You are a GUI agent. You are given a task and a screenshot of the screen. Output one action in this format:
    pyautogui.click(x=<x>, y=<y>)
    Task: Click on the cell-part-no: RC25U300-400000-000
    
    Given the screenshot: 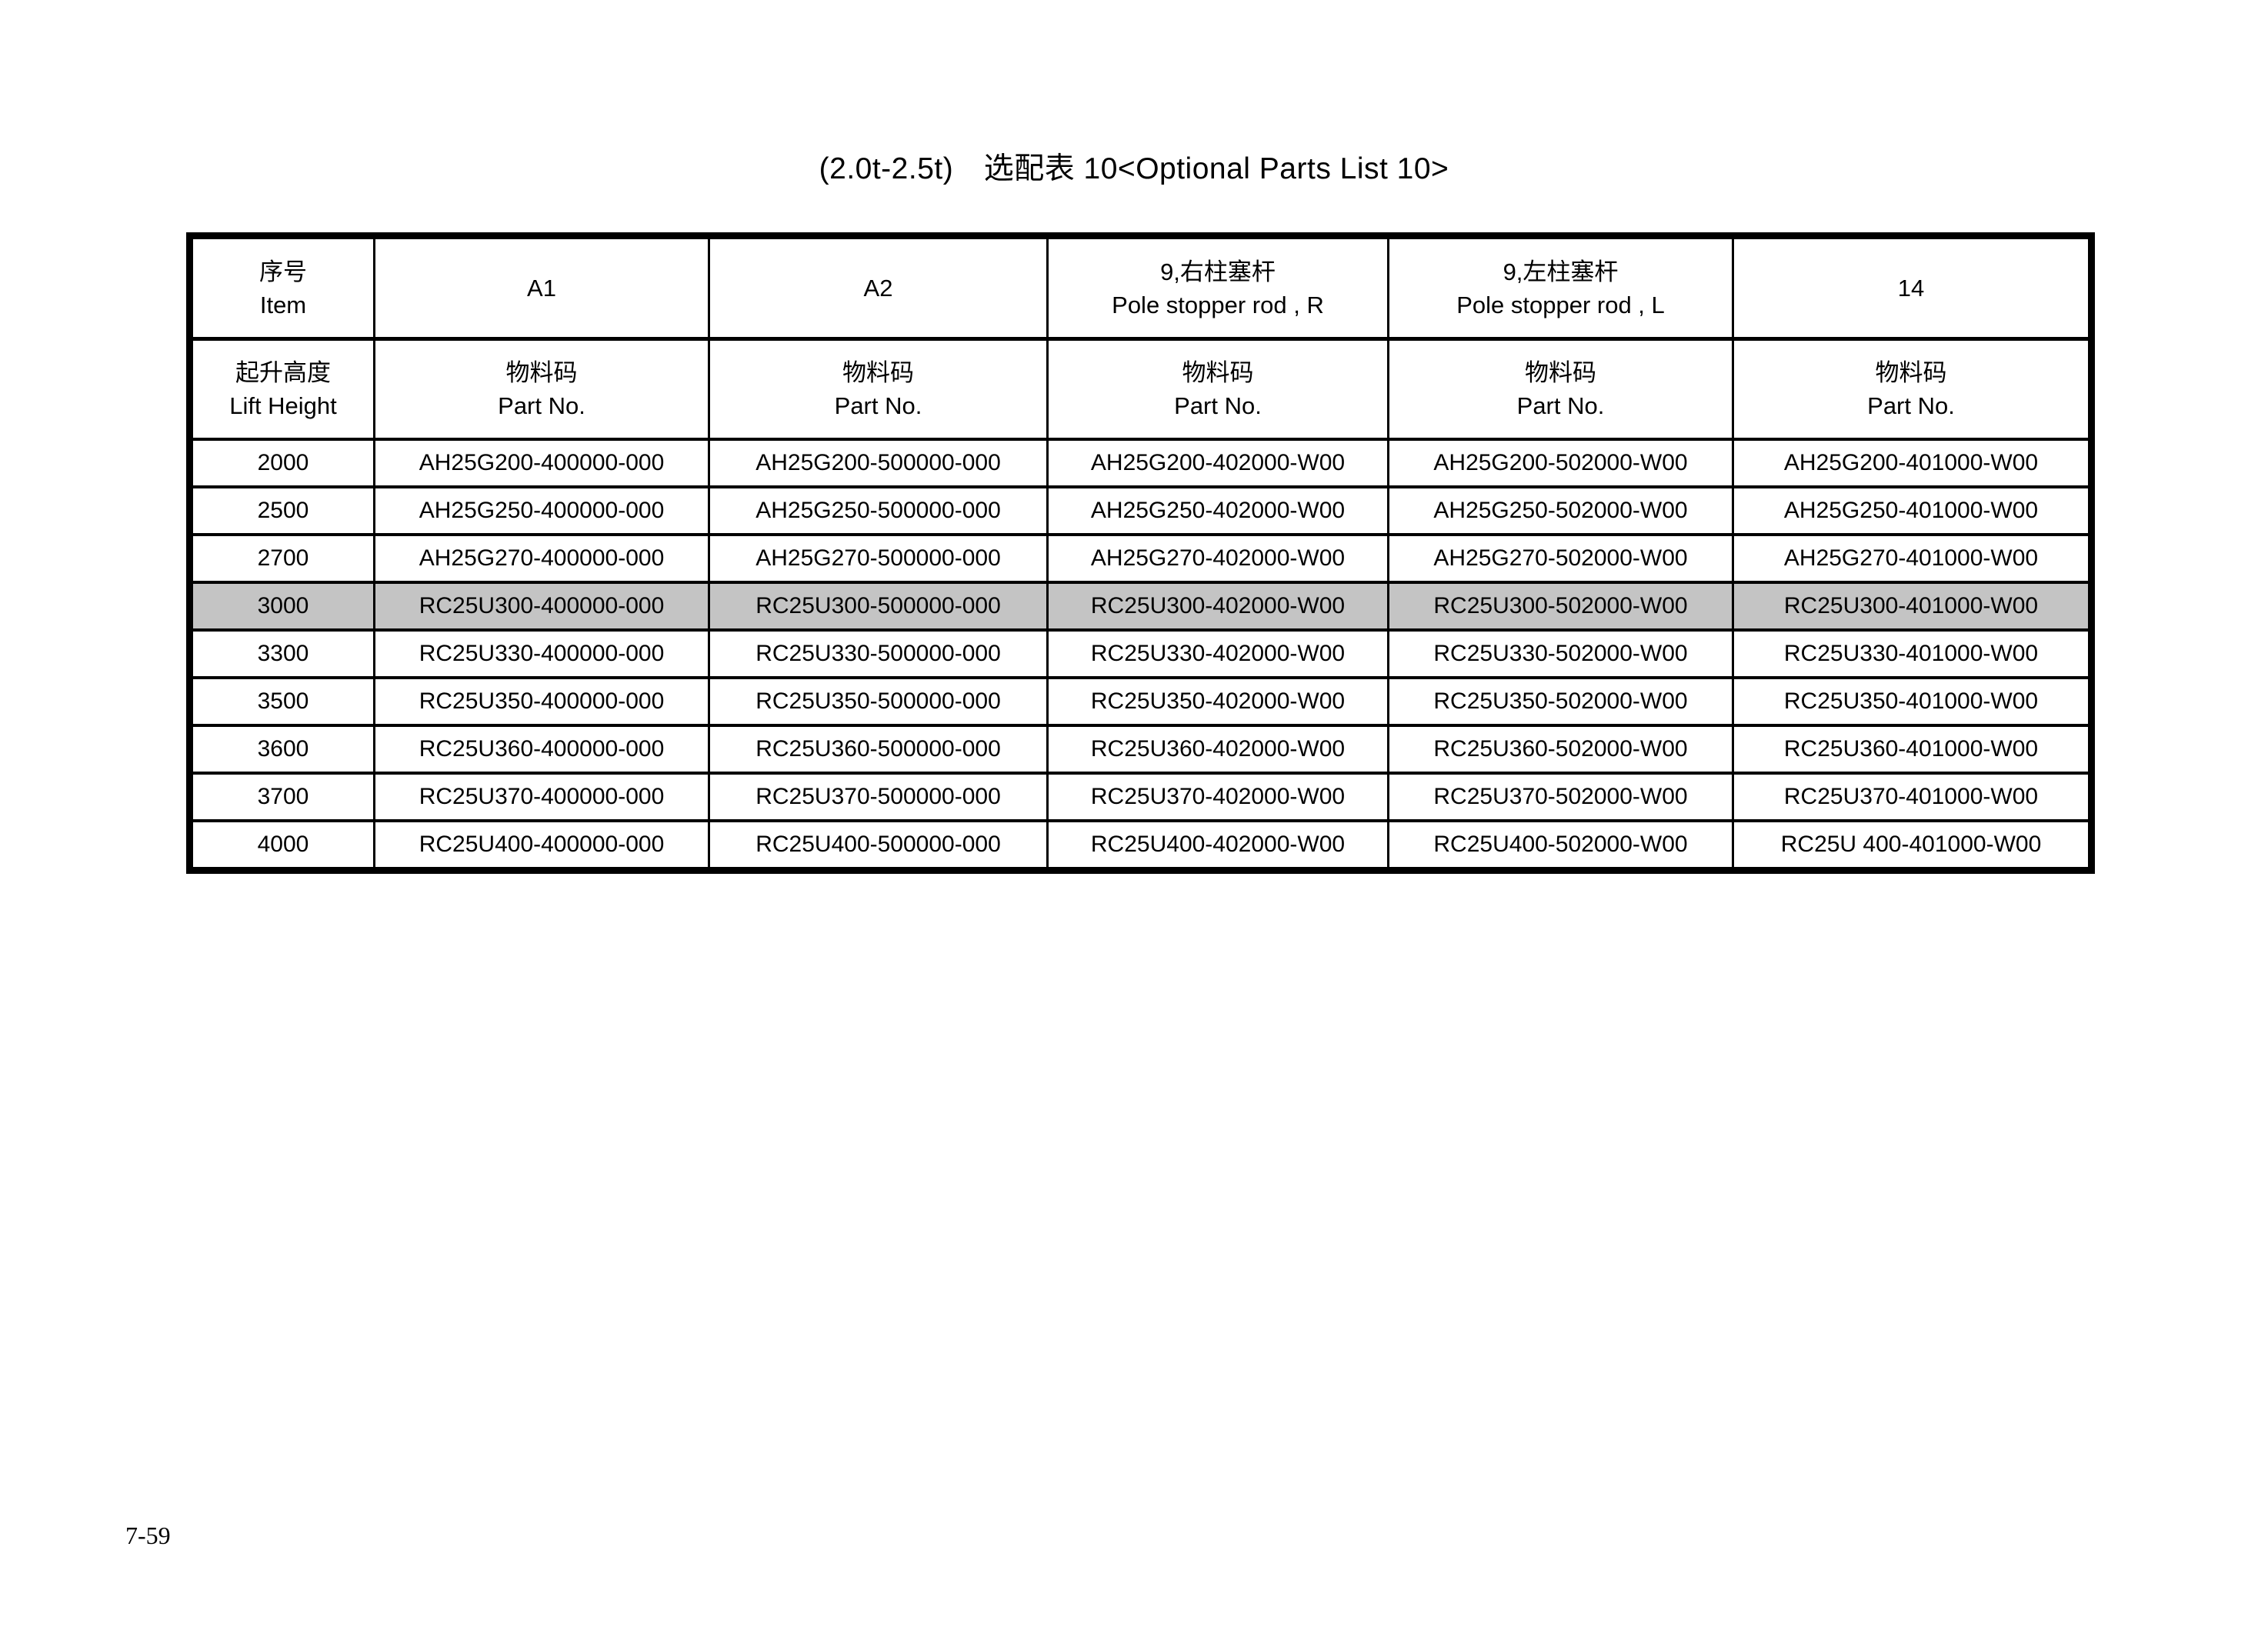 What is the action you would take?
    pyautogui.click(x=542, y=607)
    